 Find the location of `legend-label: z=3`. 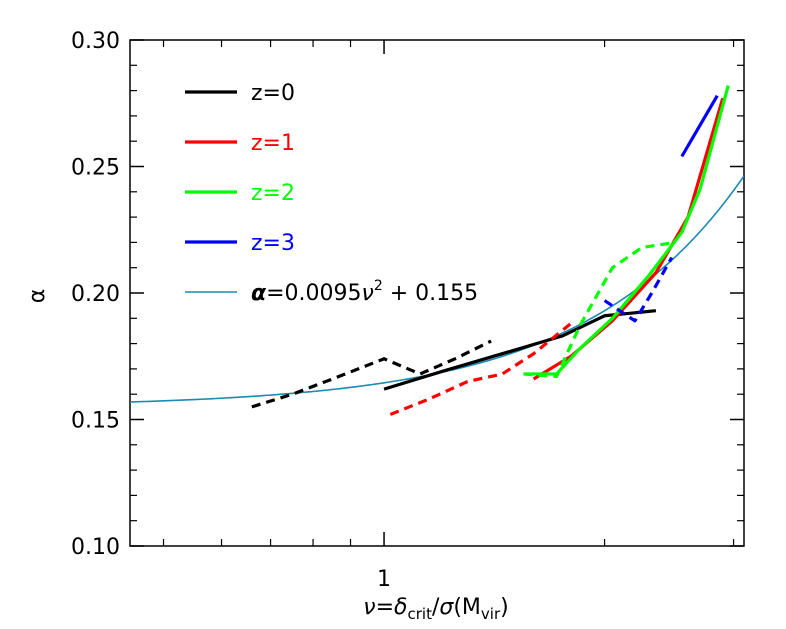

legend-label: z=3 is located at coordinates (273, 243).